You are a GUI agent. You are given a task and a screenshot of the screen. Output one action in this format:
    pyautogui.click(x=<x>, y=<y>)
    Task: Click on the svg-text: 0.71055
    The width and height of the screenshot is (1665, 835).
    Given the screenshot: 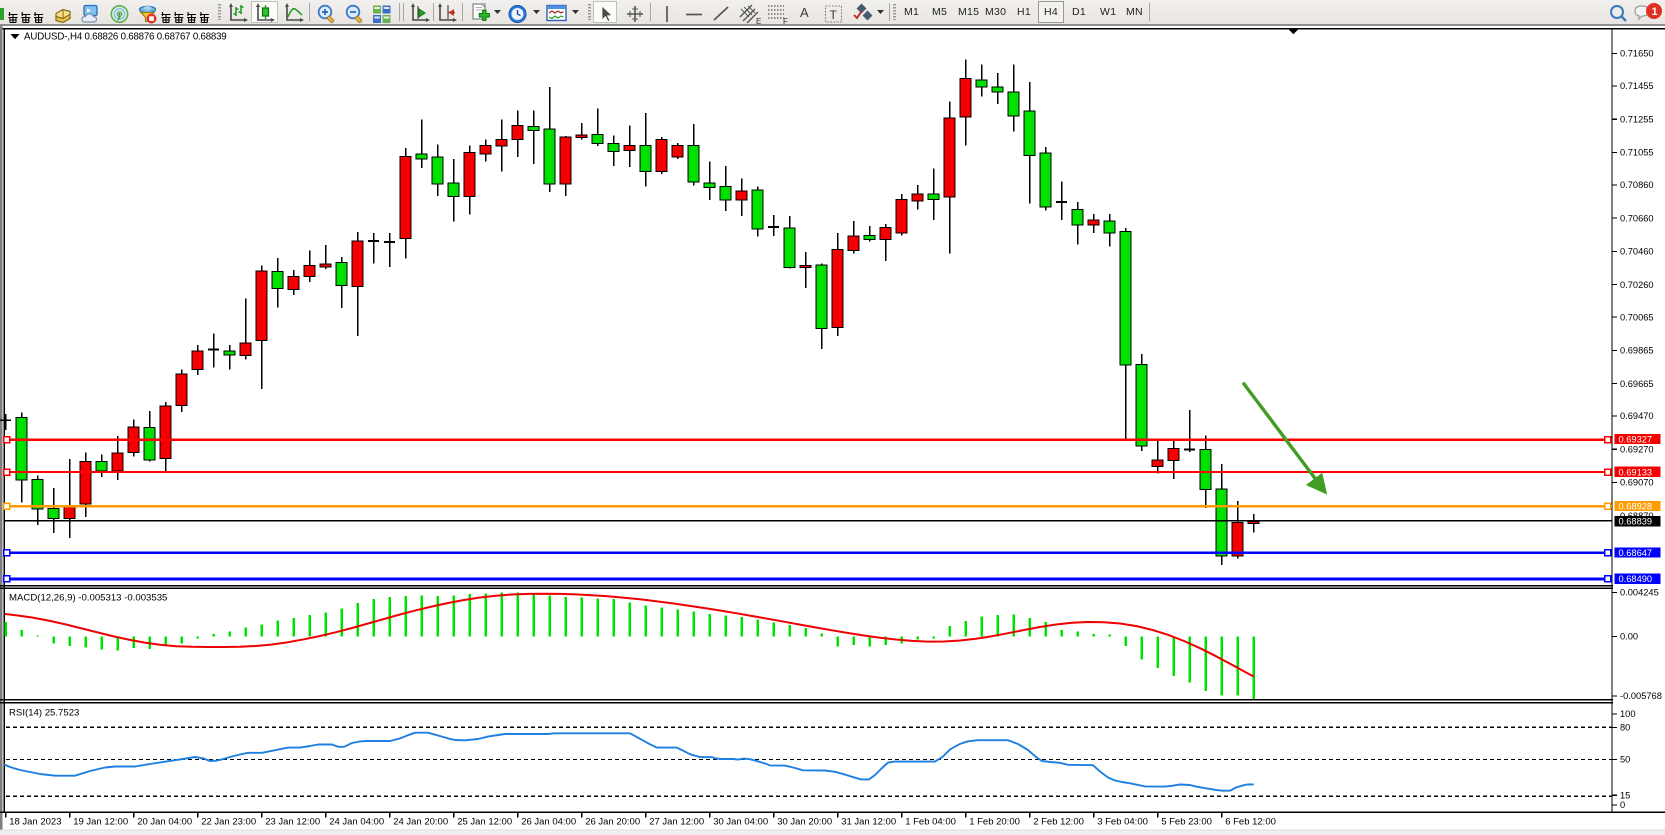 What is the action you would take?
    pyautogui.click(x=1637, y=153)
    